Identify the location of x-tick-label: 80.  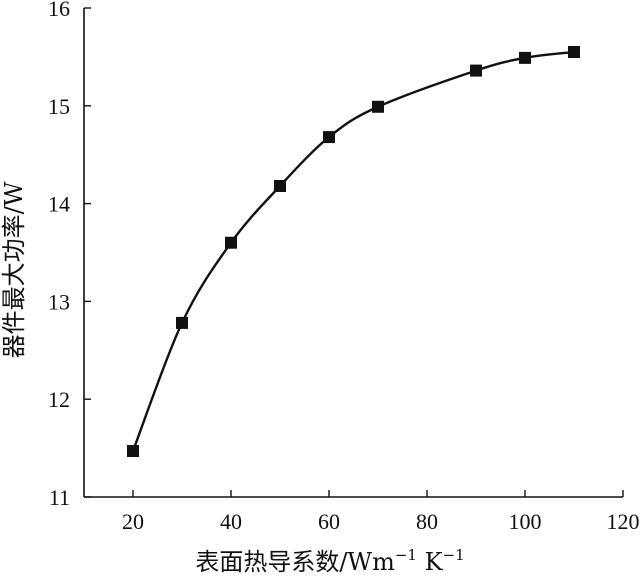
(427, 521).